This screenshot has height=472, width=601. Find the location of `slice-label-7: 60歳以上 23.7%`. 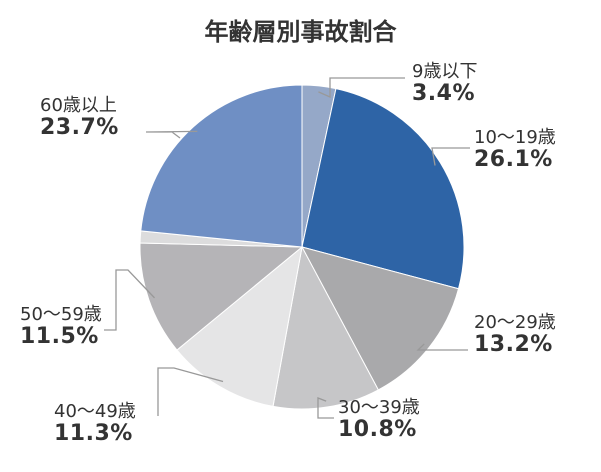

slice-label-7: 60歳以上 23.7% is located at coordinates (79, 118).